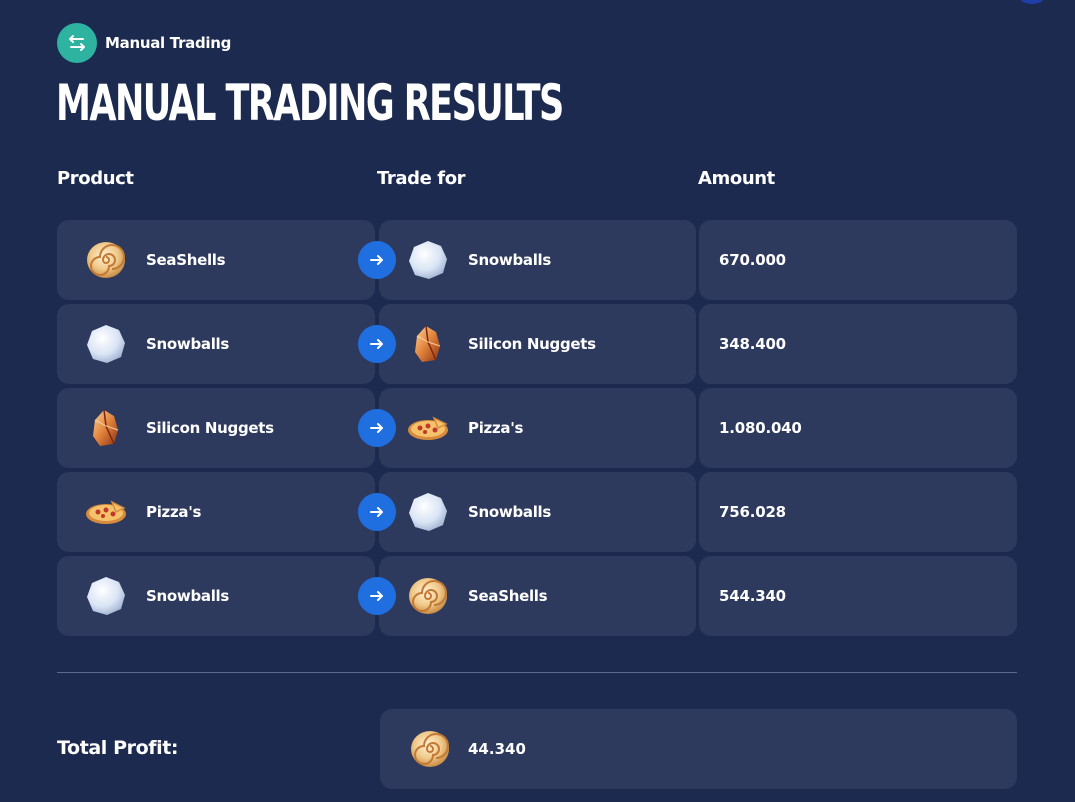 The image size is (1075, 802). Describe the element at coordinates (497, 749) in the screenshot. I see `total-profit-value: 44.340` at that location.